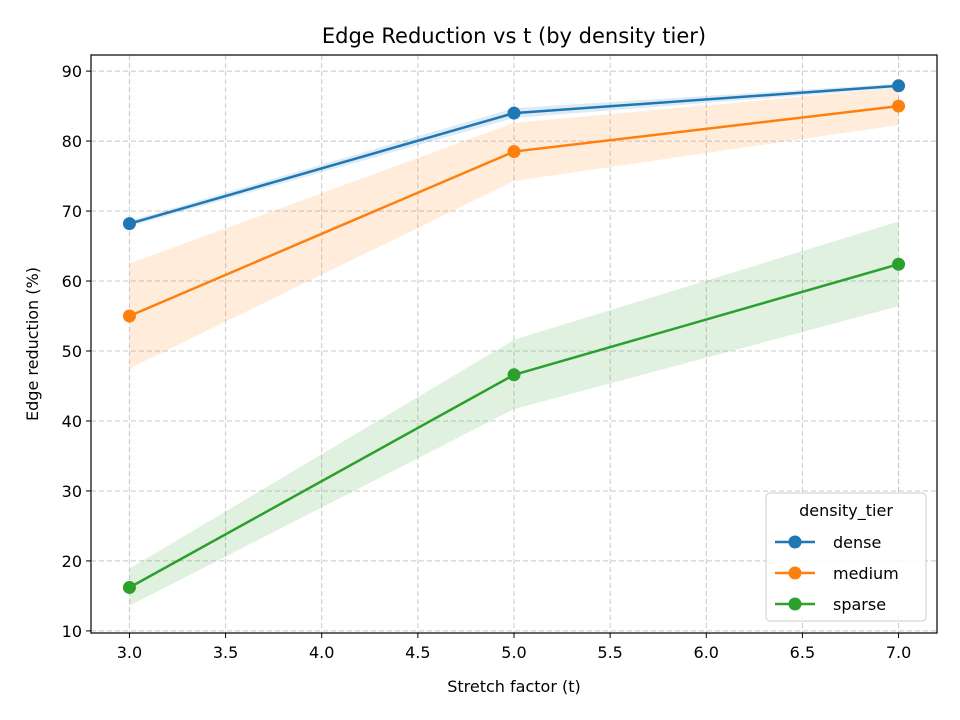 The image size is (960, 720). What do you see at coordinates (857, 542) in the screenshot?
I see `legend-label-dense: dense` at bounding box center [857, 542].